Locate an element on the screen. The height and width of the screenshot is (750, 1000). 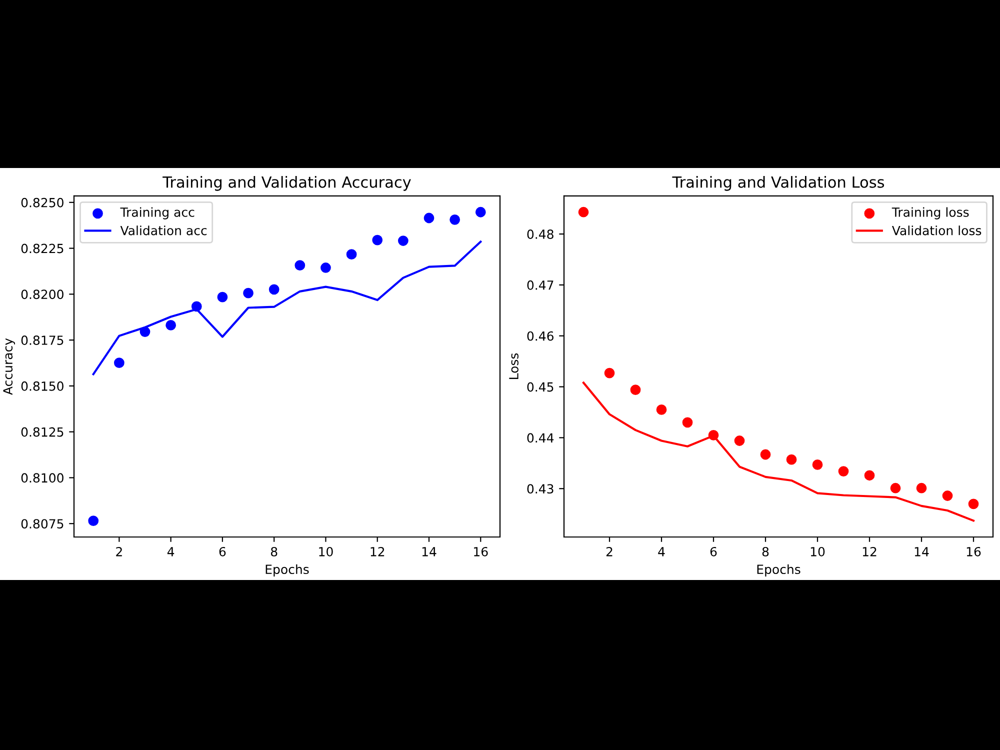
y-tick-label: 0.47 is located at coordinates (540, 285).